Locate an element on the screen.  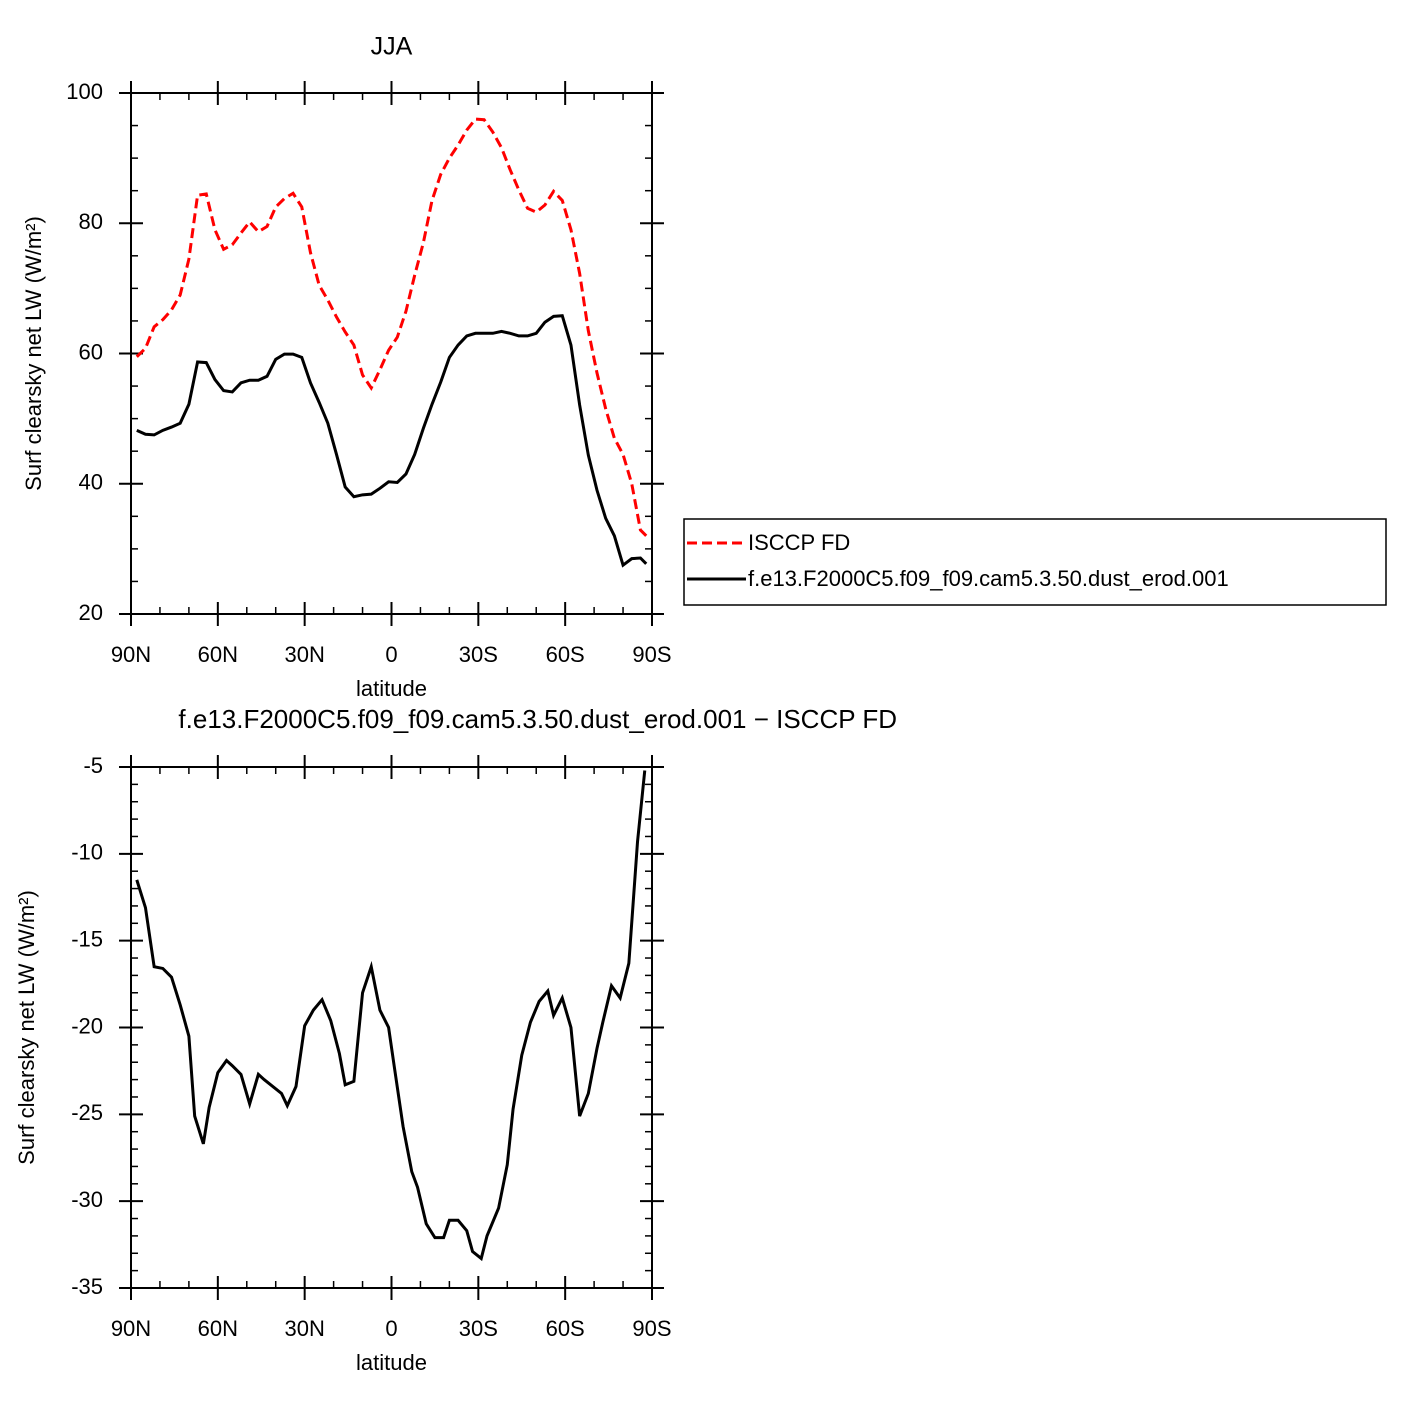
y-tick-label: 60 is located at coordinates (91, 351).